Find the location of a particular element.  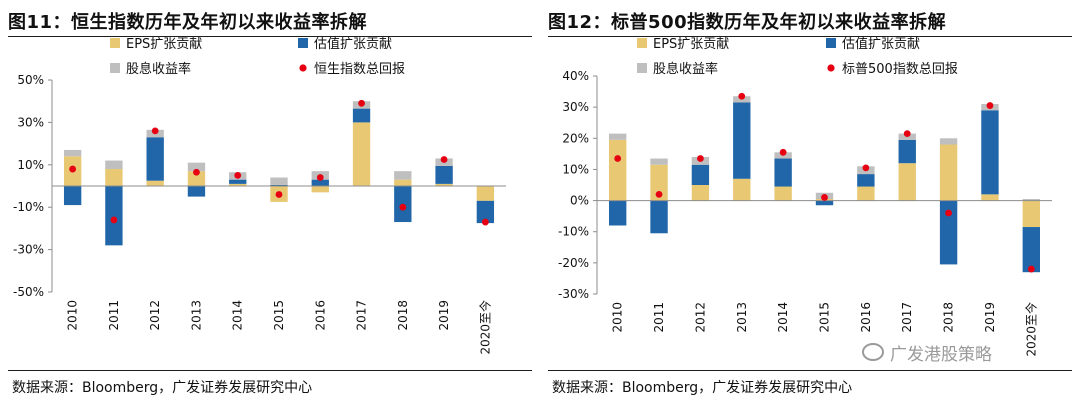

wechat-icon is located at coordinates (873, 352).